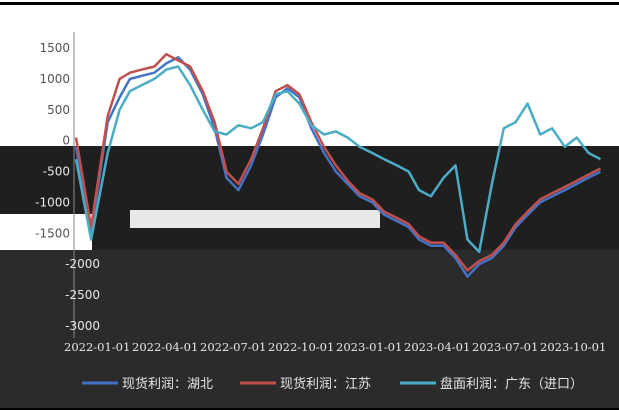 The height and width of the screenshot is (411, 619). What do you see at coordinates (165, 347) in the screenshot?
I see `x-tick-label: 2022-04-01` at bounding box center [165, 347].